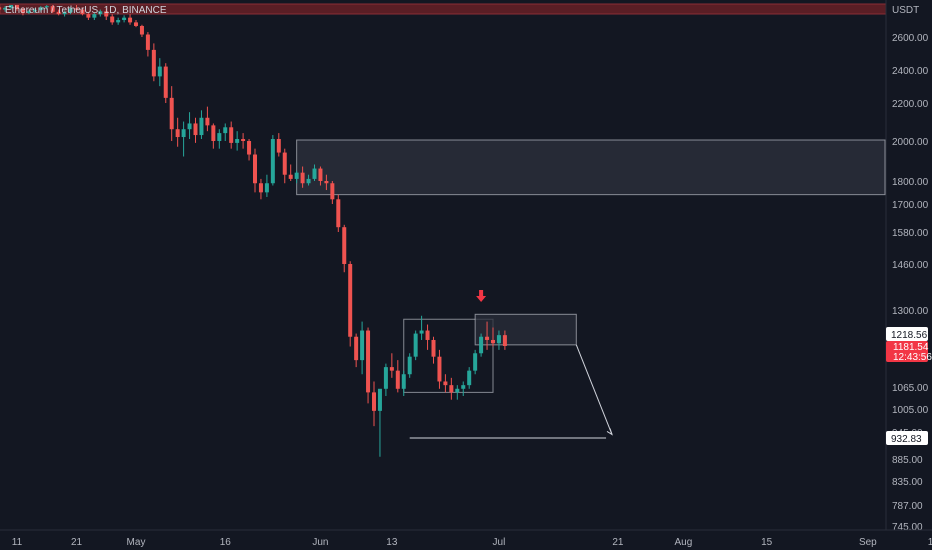  Describe the element at coordinates (907, 334) in the screenshot. I see `upper-price-tag: 1218.56` at that location.